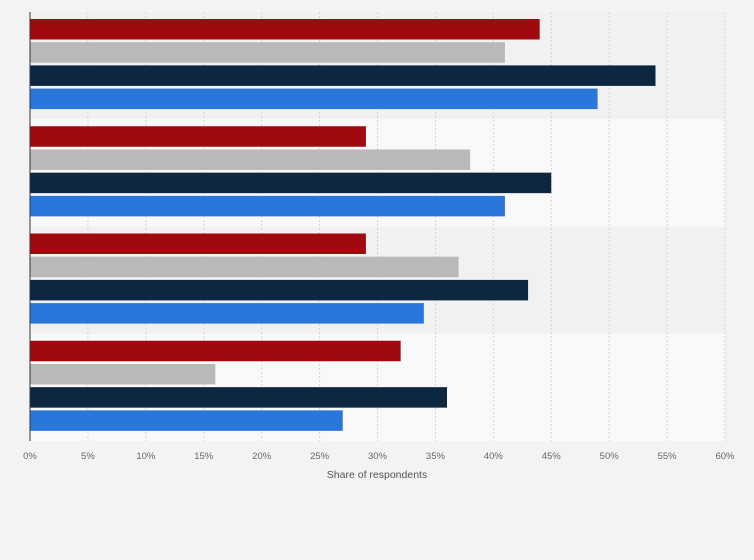 The image size is (754, 560). What do you see at coordinates (725, 456) in the screenshot?
I see `x-tick-label: 60%` at bounding box center [725, 456].